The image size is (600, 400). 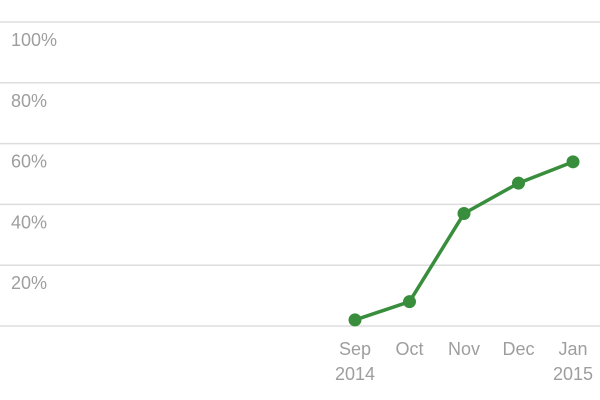 I want to click on x-tick-label-line1: Dec, so click(x=518, y=349).